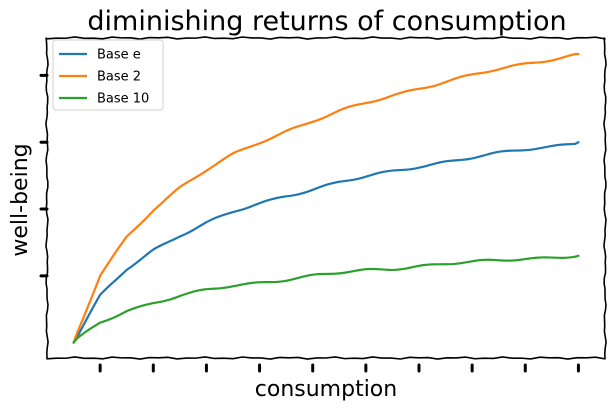 This screenshot has width=611, height=408. What do you see at coordinates (20, 199) in the screenshot?
I see `y-axis-label: well-being` at bounding box center [20, 199].